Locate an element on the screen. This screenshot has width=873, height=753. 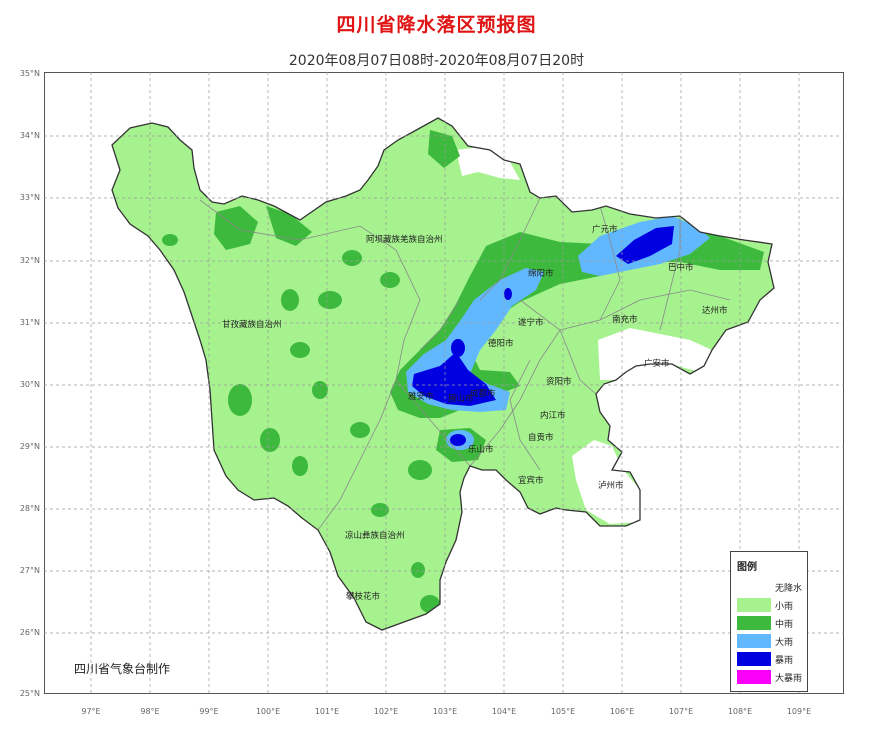
label-luzhou: 泸州市 is located at coordinates (611, 485).